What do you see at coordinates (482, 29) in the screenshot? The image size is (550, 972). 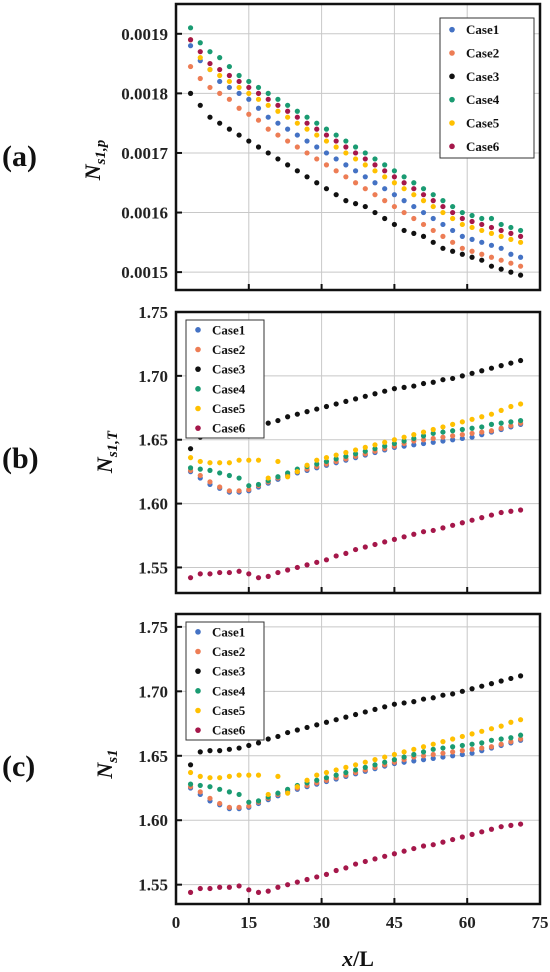 I see `legend-label: Case1` at bounding box center [482, 29].